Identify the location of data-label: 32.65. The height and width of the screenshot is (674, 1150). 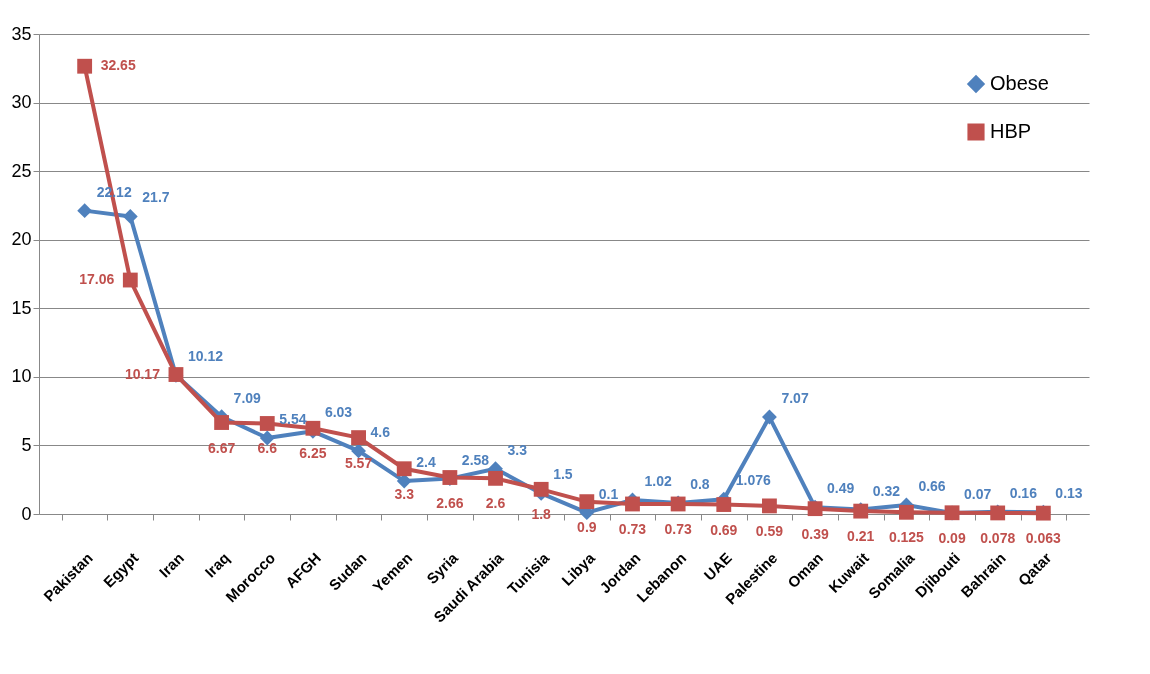
(118, 65).